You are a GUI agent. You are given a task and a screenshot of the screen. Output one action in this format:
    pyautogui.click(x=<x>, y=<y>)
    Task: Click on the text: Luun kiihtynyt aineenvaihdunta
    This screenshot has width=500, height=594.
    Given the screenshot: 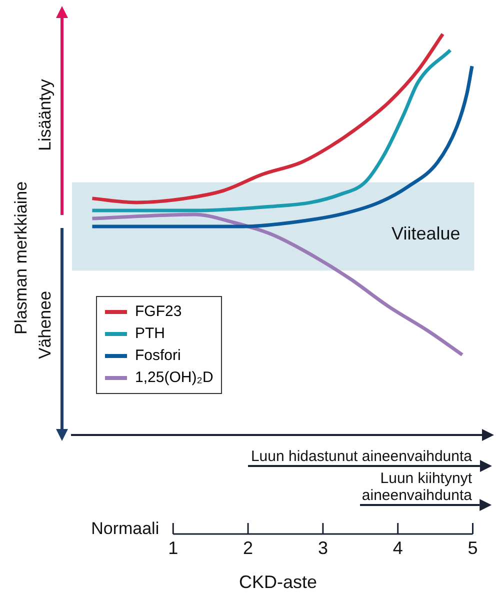 What is the action you would take?
    pyautogui.click(x=417, y=487)
    